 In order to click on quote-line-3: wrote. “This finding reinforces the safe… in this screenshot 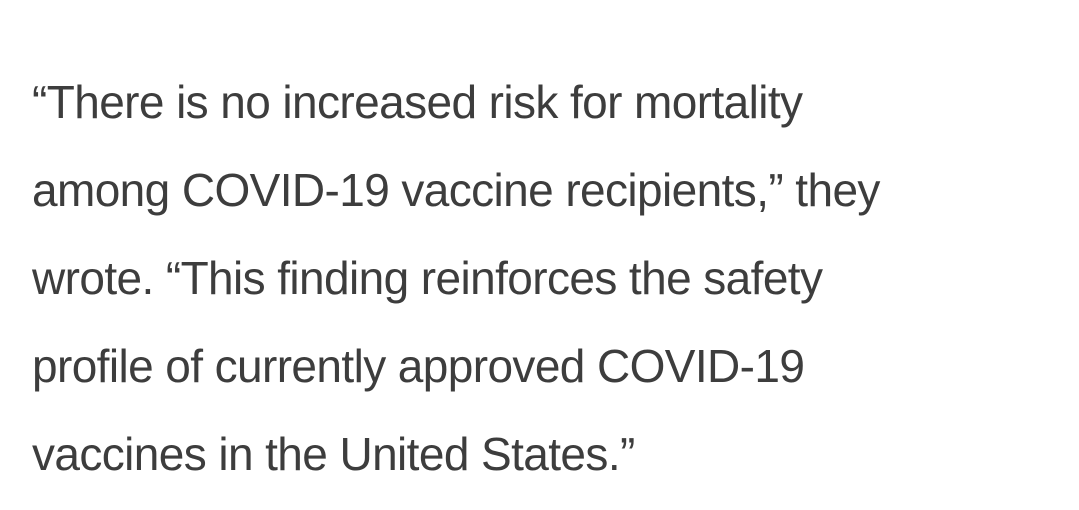, I will do `click(427, 278)`.